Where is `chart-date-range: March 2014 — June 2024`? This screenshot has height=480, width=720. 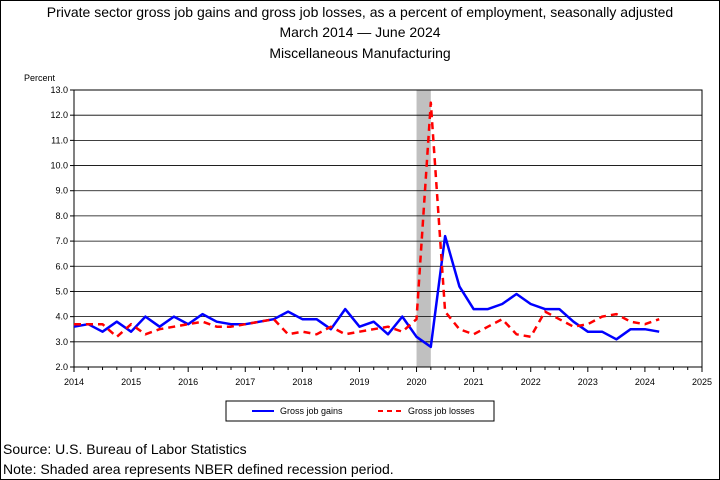 chart-date-range: March 2014 — June 2024 is located at coordinates (360, 32).